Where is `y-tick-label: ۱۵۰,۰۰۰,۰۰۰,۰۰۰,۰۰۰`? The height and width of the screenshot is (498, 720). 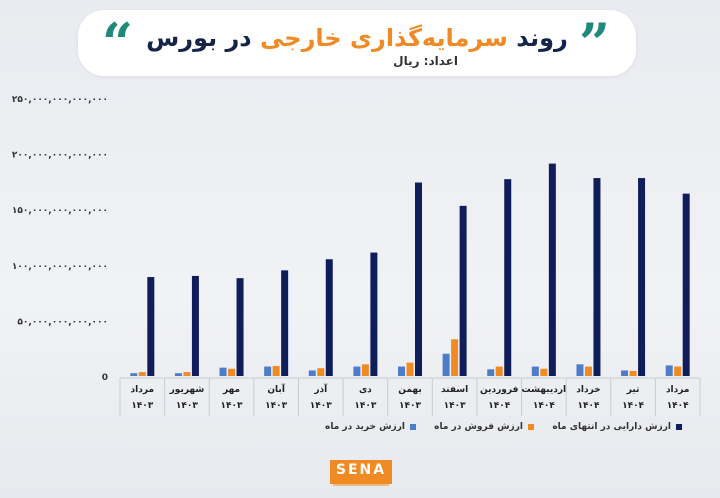
y-tick-label: ۱۵۰,۰۰۰,۰۰۰,۰۰۰,۰۰۰ is located at coordinates (60, 211).